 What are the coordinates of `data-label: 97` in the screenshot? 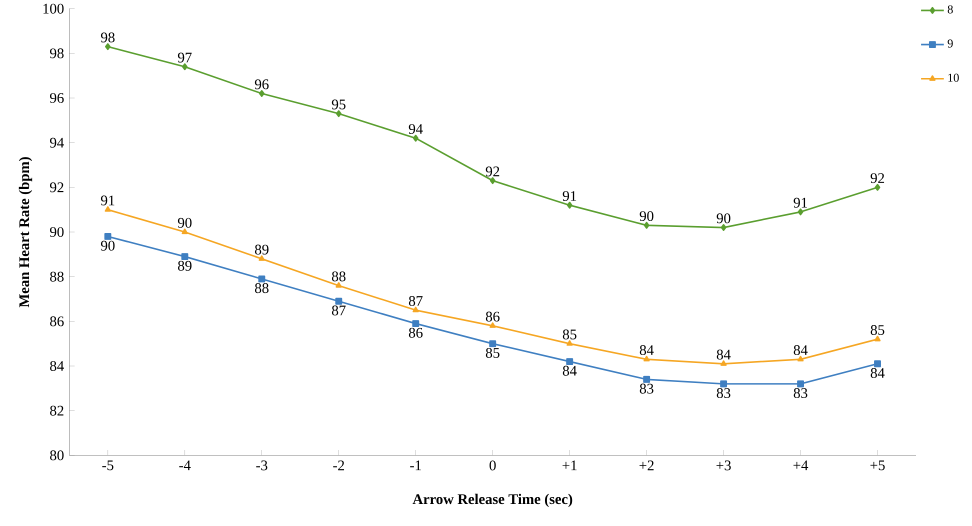 It's located at (185, 57).